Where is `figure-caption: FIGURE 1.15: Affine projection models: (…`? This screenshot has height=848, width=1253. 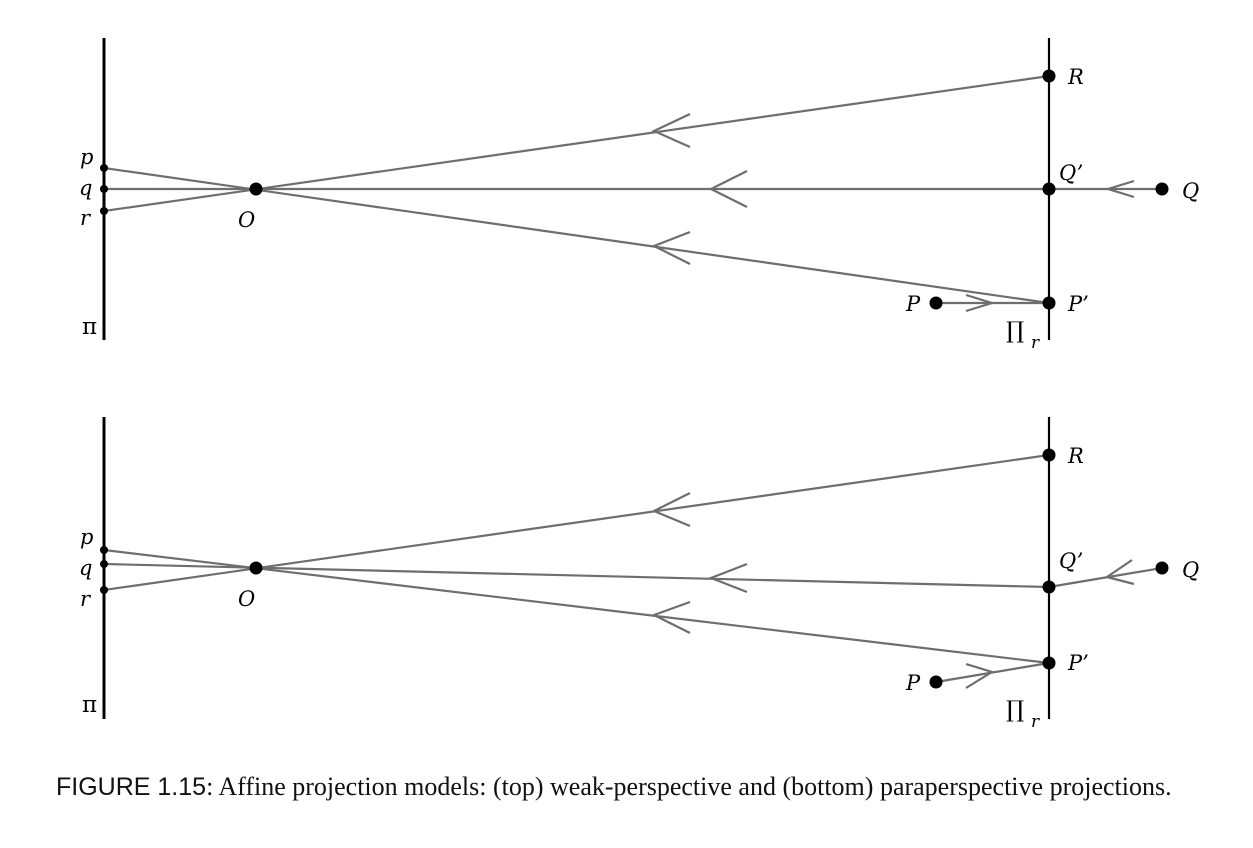
figure-caption: FIGURE 1.15: Affine projection models: (… is located at coordinates (636, 787).